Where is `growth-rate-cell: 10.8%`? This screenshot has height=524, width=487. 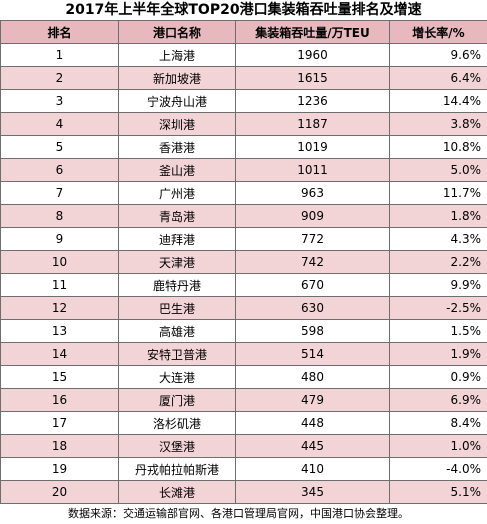 growth-rate-cell: 10.8% is located at coordinates (438, 147).